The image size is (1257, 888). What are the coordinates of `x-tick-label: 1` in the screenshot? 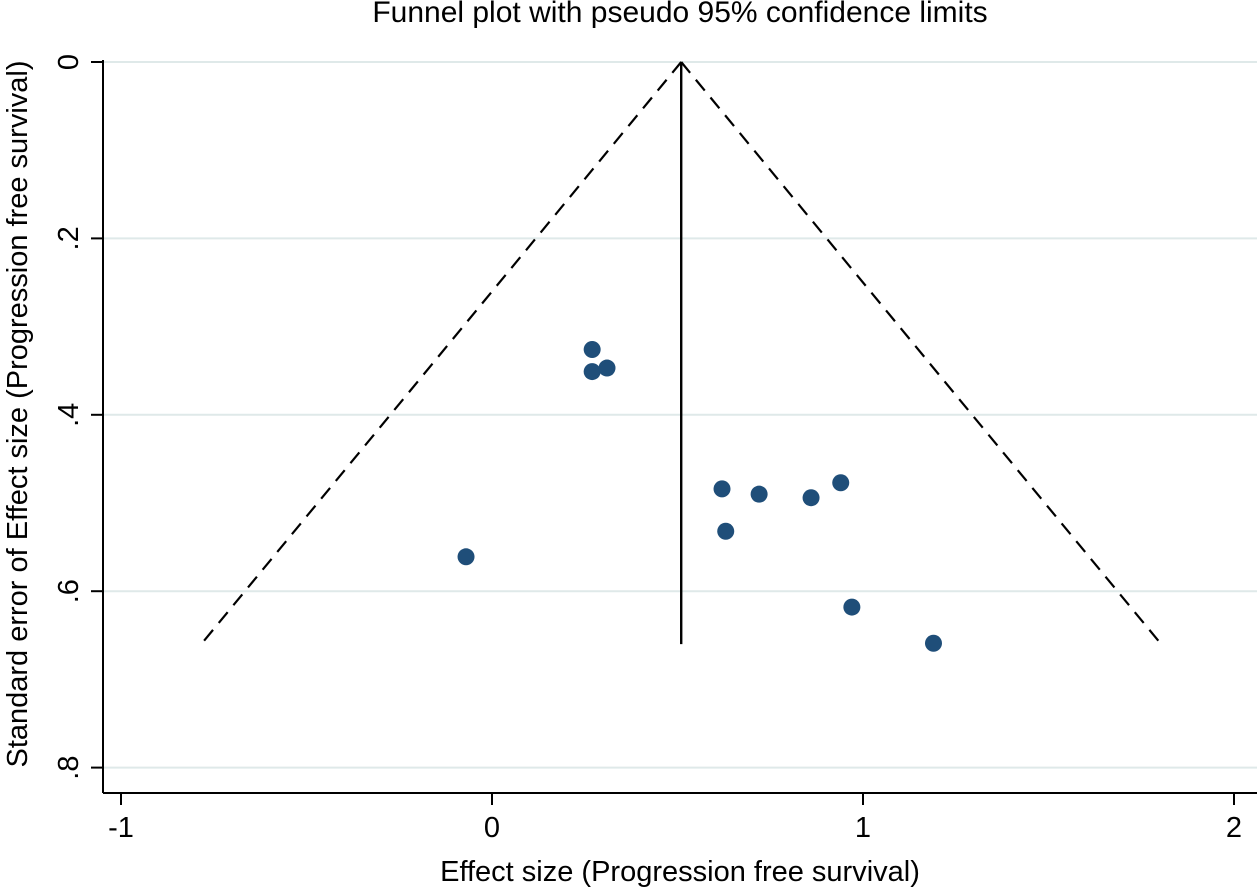 It's located at (863, 828).